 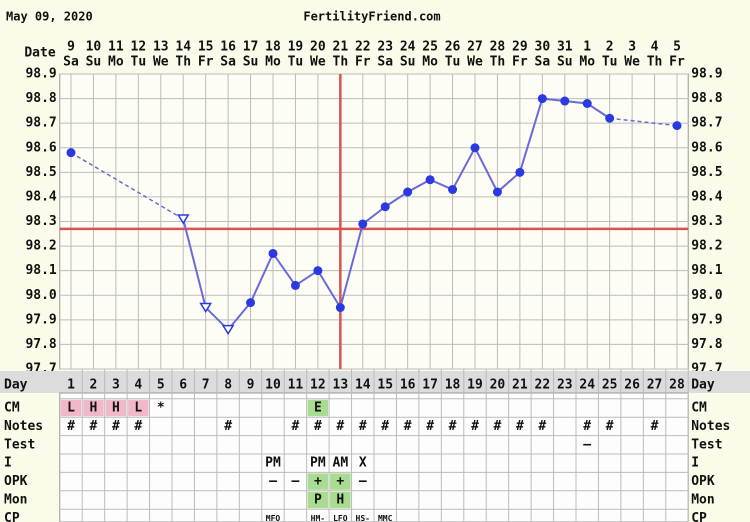 What do you see at coordinates (341, 463) in the screenshot?
I see `cell-text: AM` at bounding box center [341, 463].